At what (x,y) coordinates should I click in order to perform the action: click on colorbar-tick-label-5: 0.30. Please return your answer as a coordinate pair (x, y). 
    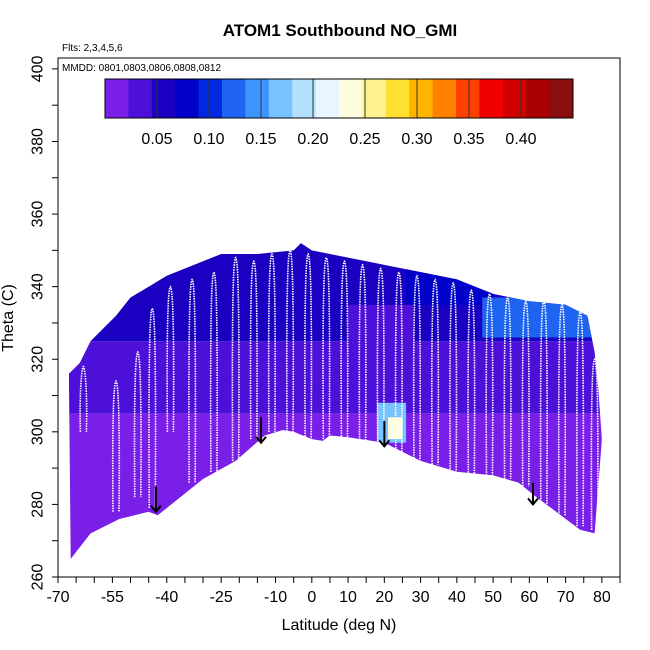
    Looking at the image, I should click on (416, 139).